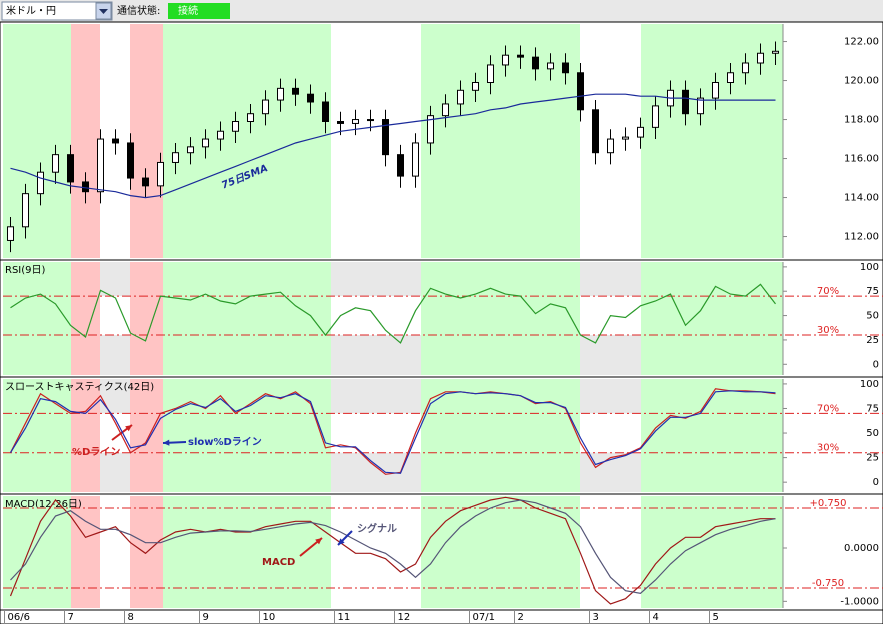 The image size is (883, 628). Describe the element at coordinates (861, 120) in the screenshot. I see `y-tick-label: 118.00` at that location.